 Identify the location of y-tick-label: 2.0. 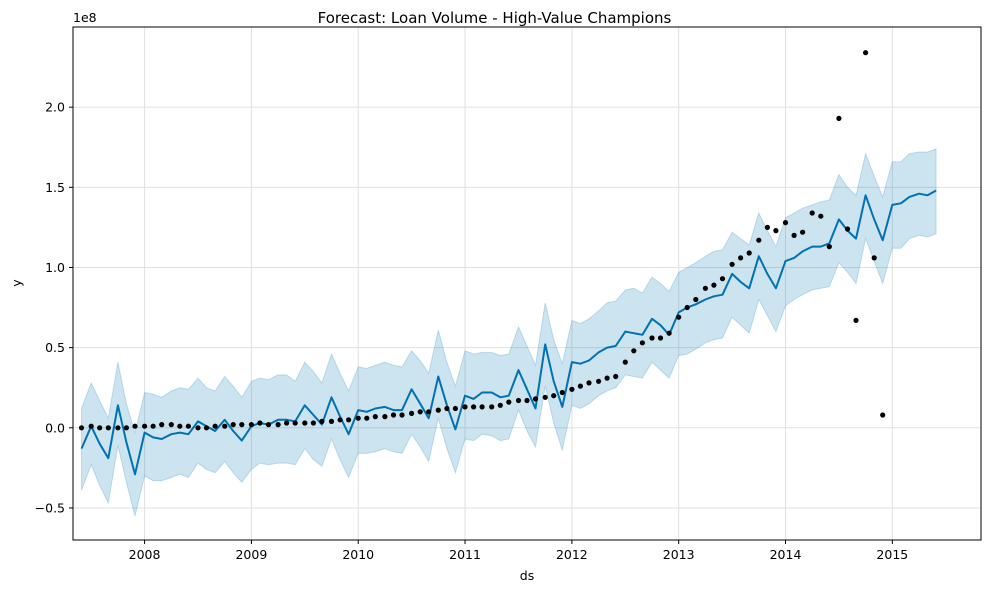
(55, 107).